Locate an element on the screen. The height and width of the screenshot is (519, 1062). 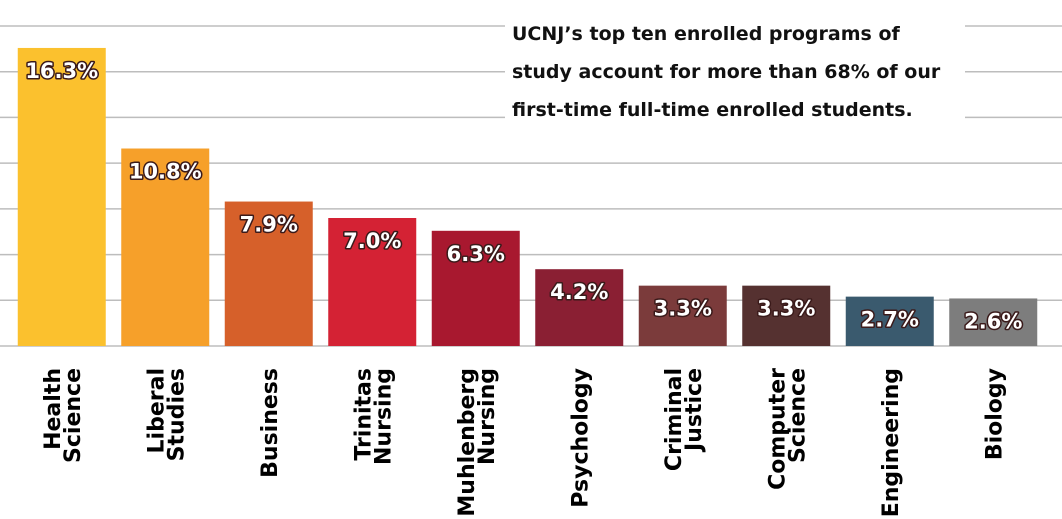
x-tick-label: Biology is located at coordinates (994, 414).